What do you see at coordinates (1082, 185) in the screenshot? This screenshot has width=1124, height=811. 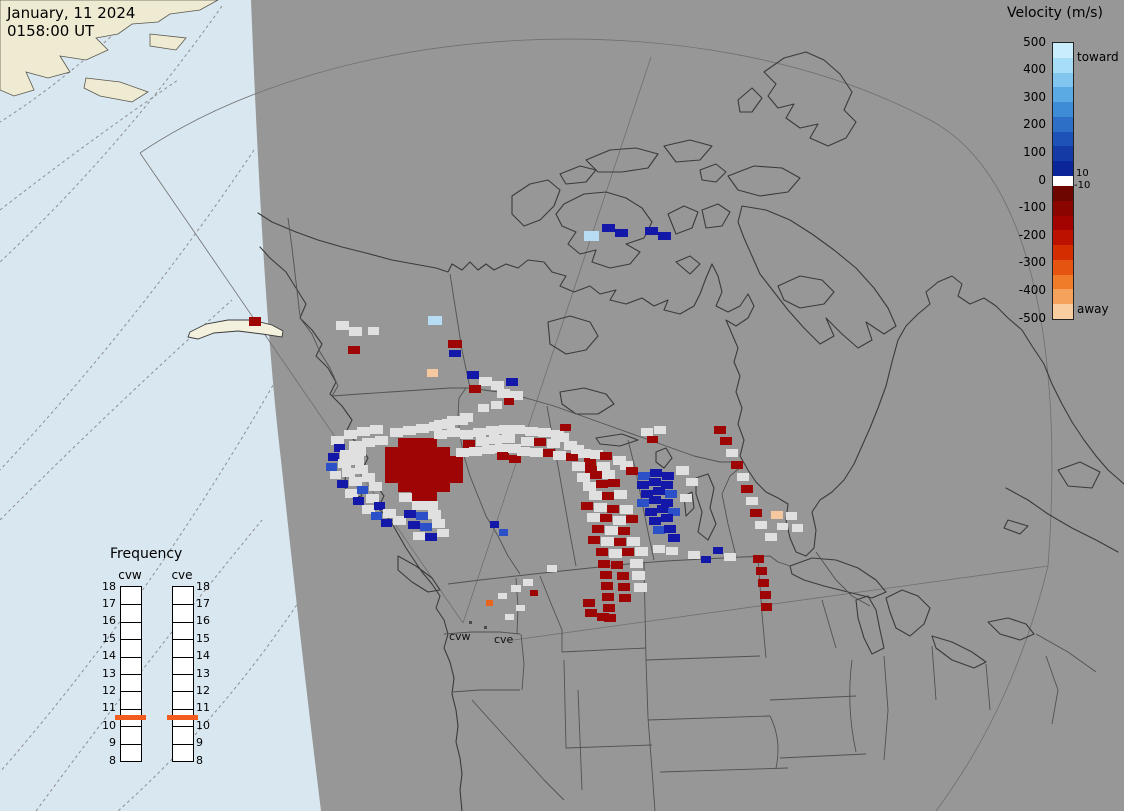 I see `zero-minus10-label: -10` at bounding box center [1082, 185].